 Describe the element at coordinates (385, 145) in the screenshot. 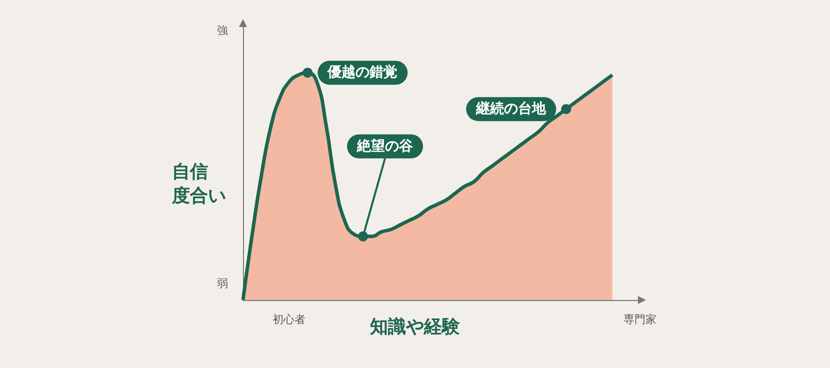

I see `annotation: 絶望の谷` at that location.